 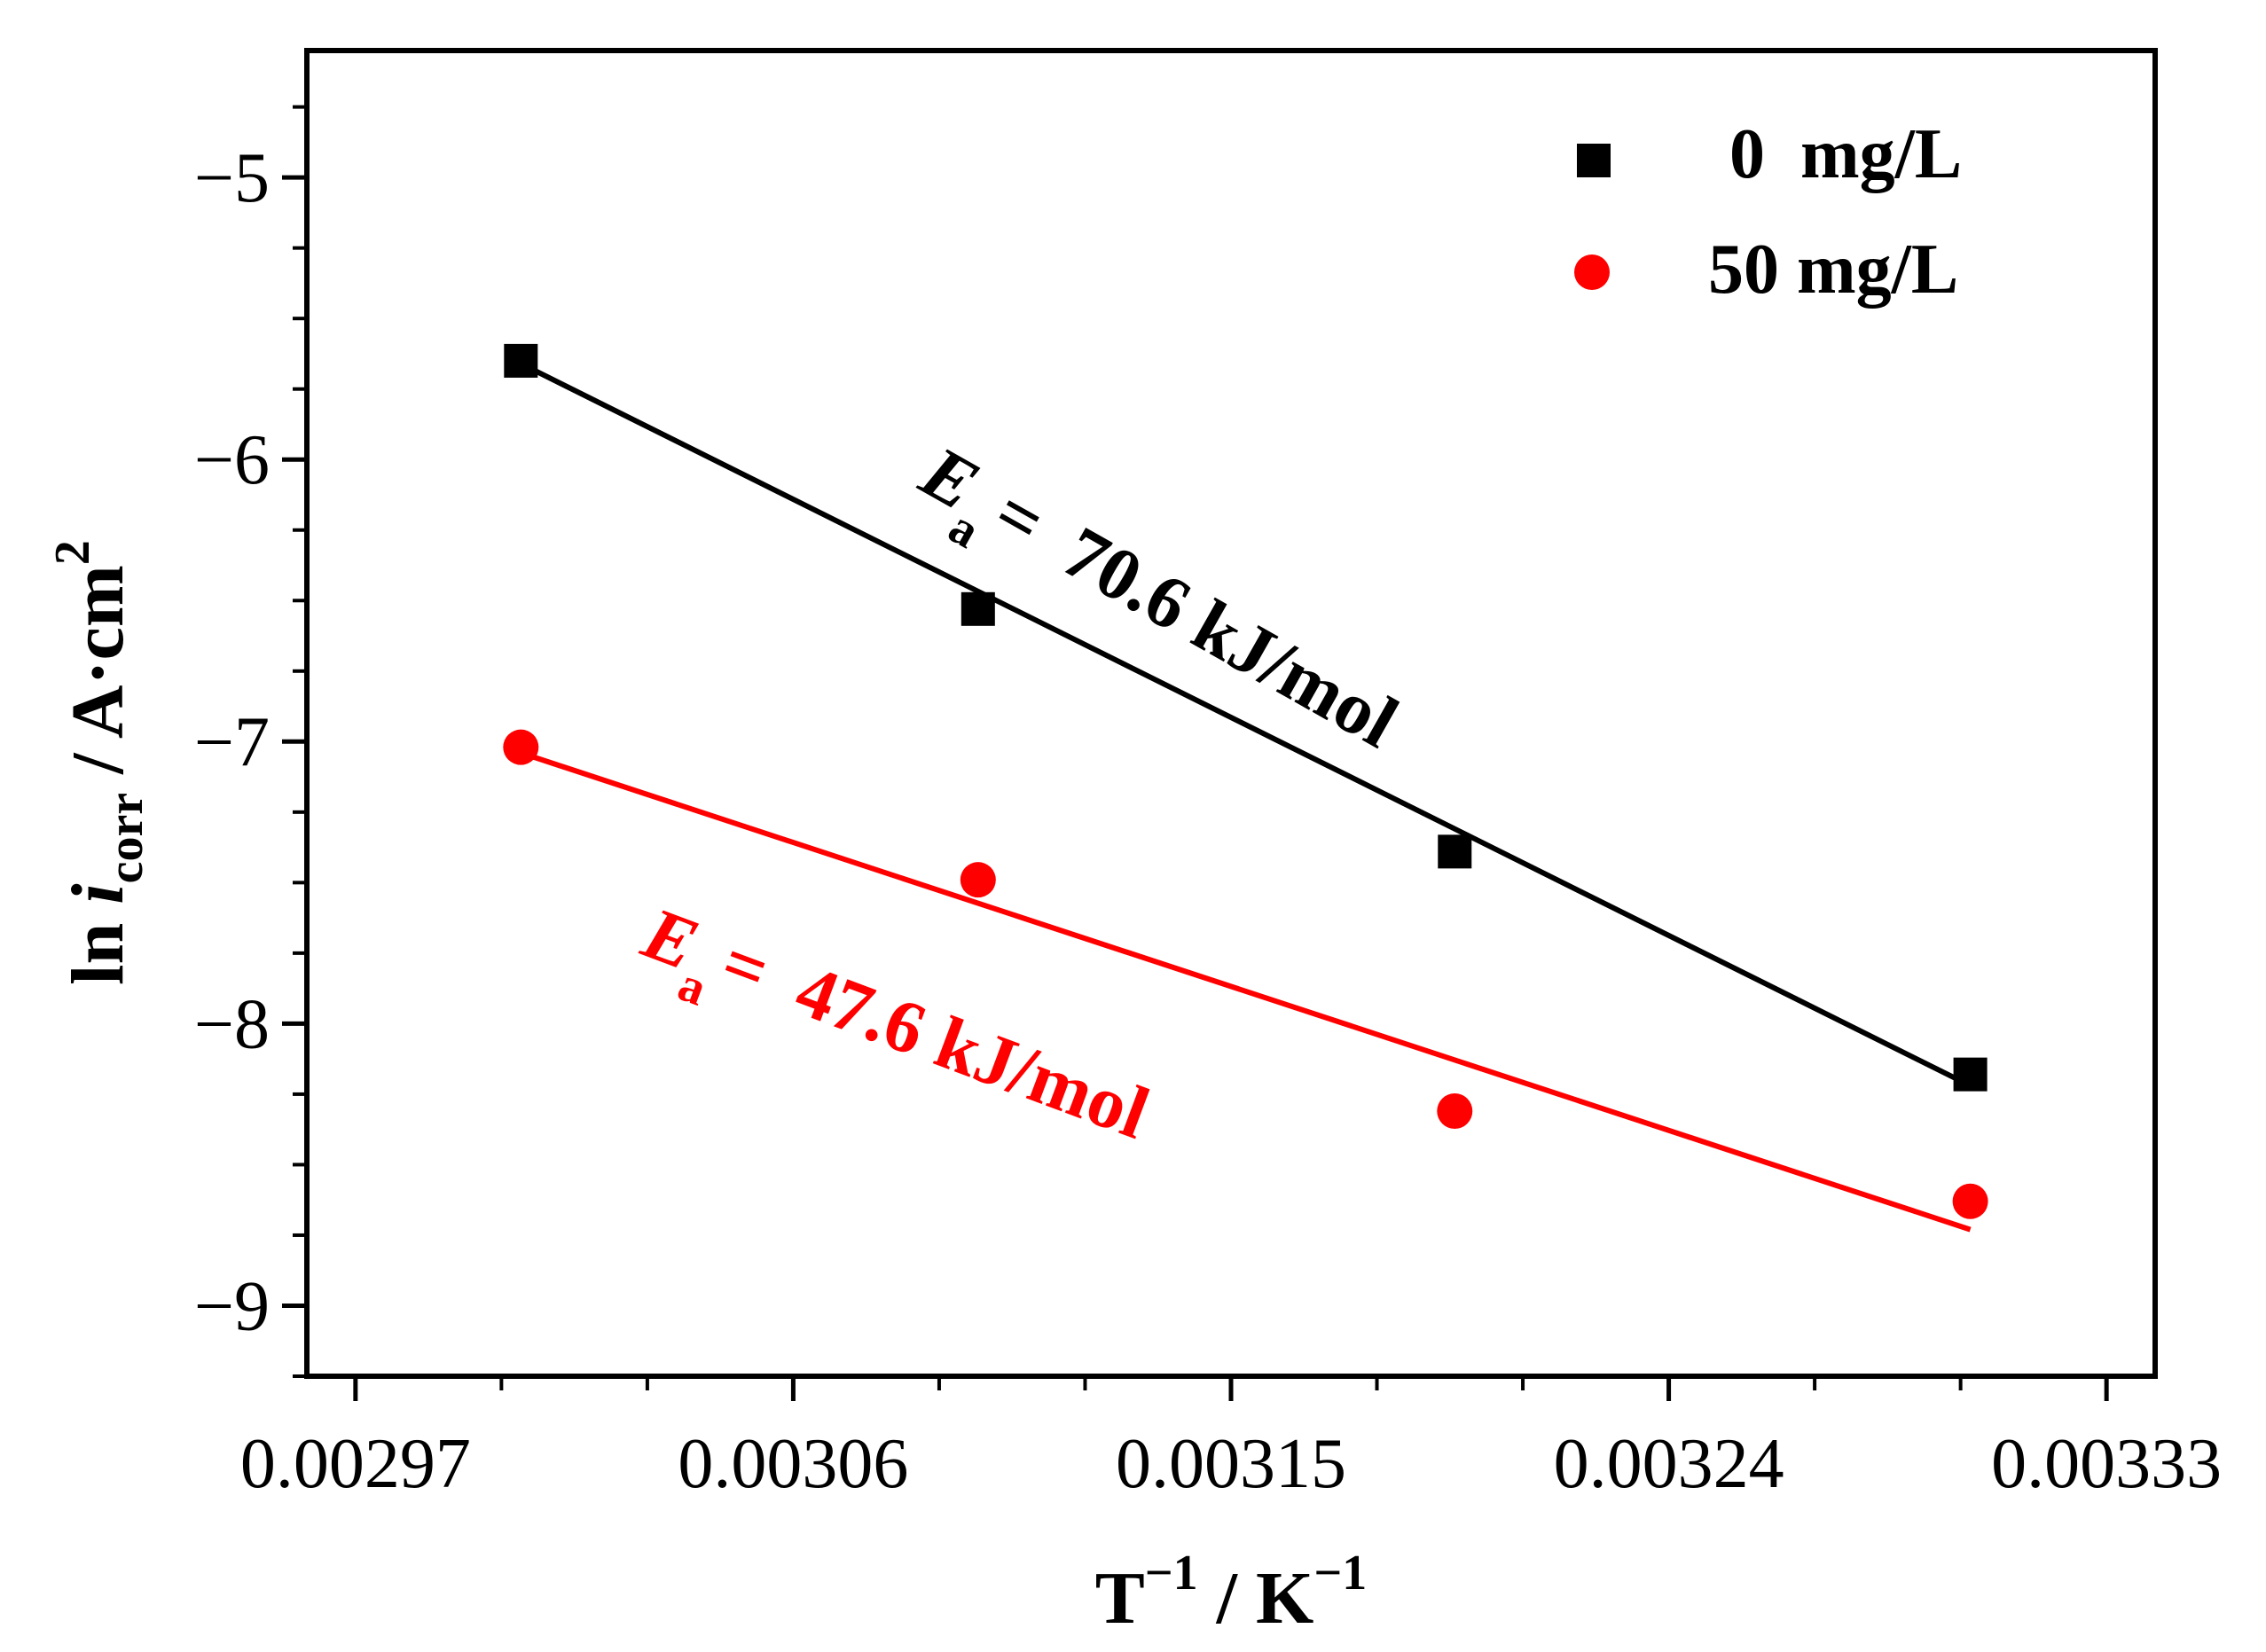 I want to click on y-tick-label: −9, so click(x=232, y=1306).